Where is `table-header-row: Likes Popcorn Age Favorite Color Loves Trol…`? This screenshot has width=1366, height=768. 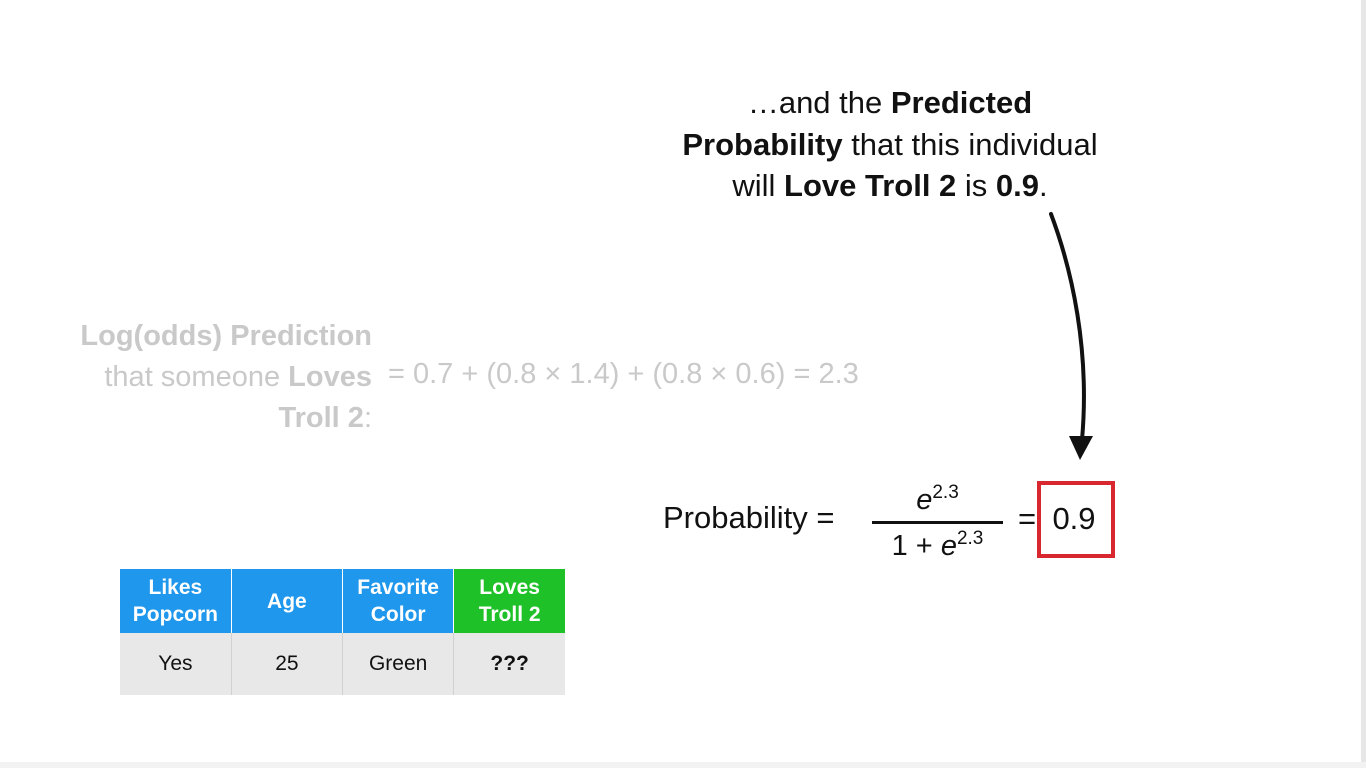
table-header-row: Likes Popcorn Age Favorite Color Loves Trol… is located at coordinates (342, 601).